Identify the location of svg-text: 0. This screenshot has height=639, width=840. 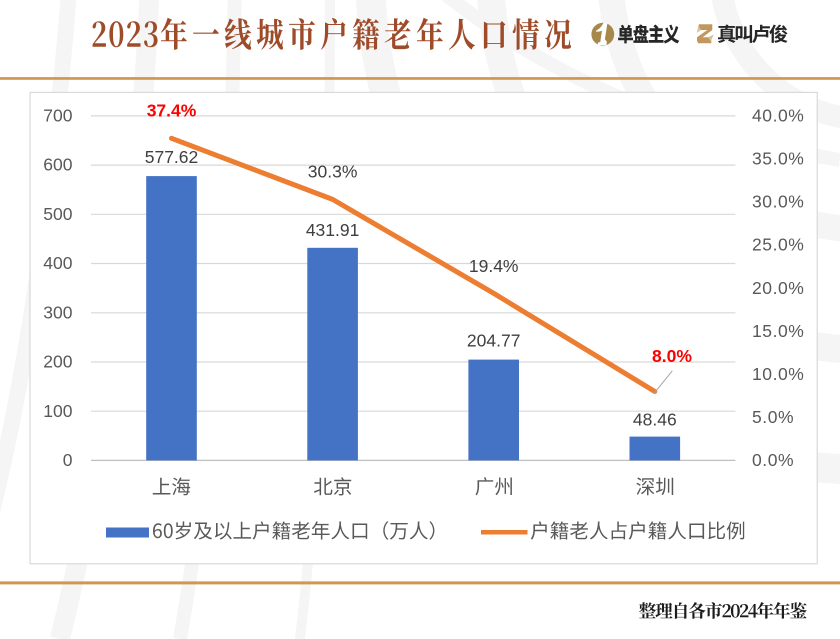
(68, 460).